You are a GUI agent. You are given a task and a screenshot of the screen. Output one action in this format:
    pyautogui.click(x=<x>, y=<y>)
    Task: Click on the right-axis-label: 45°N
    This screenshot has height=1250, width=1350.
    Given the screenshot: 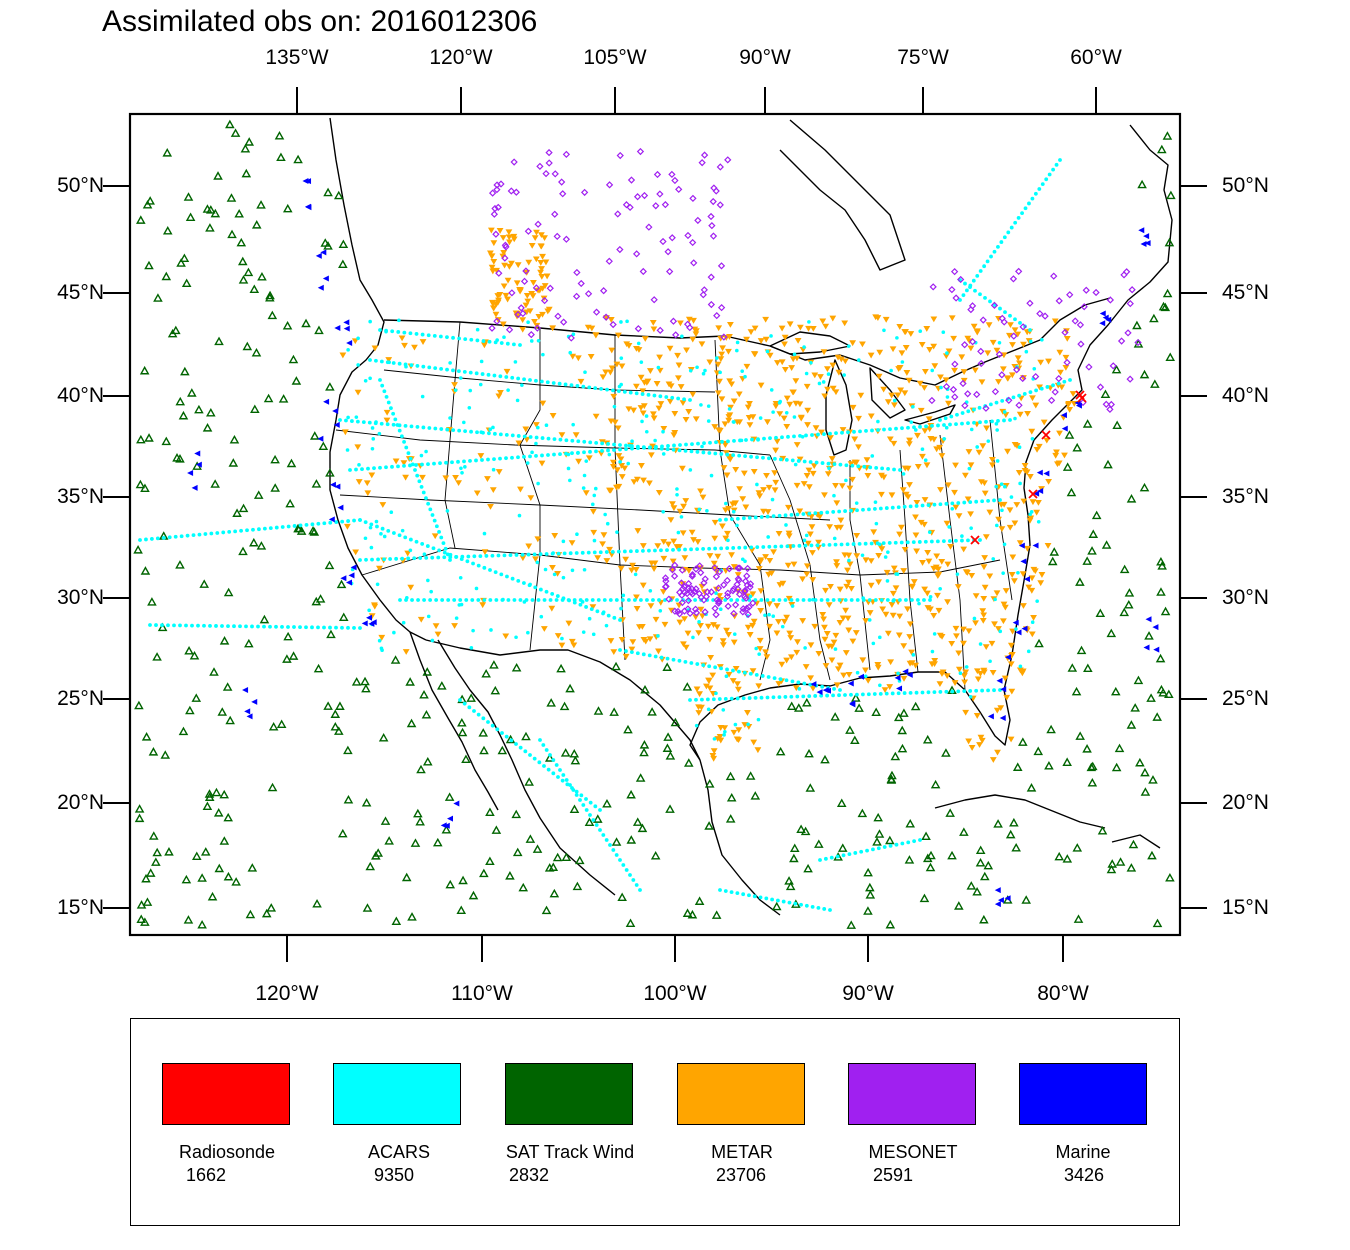 What is the action you would take?
    pyautogui.click(x=1245, y=292)
    